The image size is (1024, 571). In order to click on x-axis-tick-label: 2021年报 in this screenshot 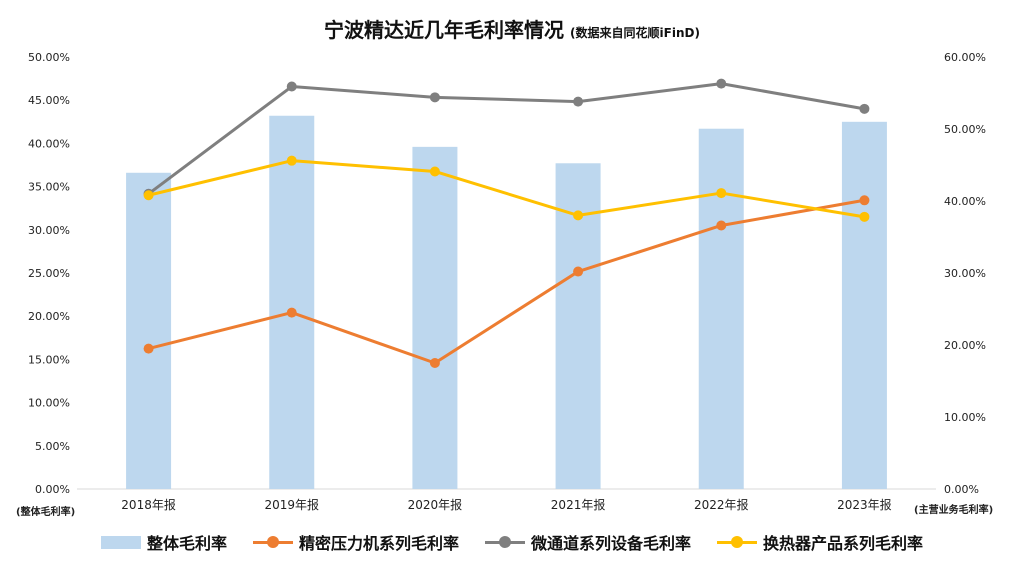, I will do `click(578, 504)`.